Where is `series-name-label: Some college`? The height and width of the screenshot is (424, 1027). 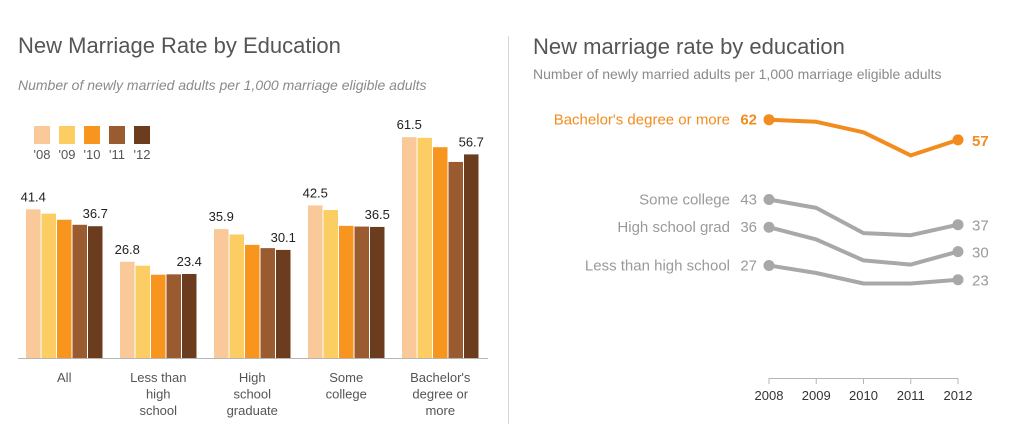 series-name-label: Some college is located at coordinates (684, 200).